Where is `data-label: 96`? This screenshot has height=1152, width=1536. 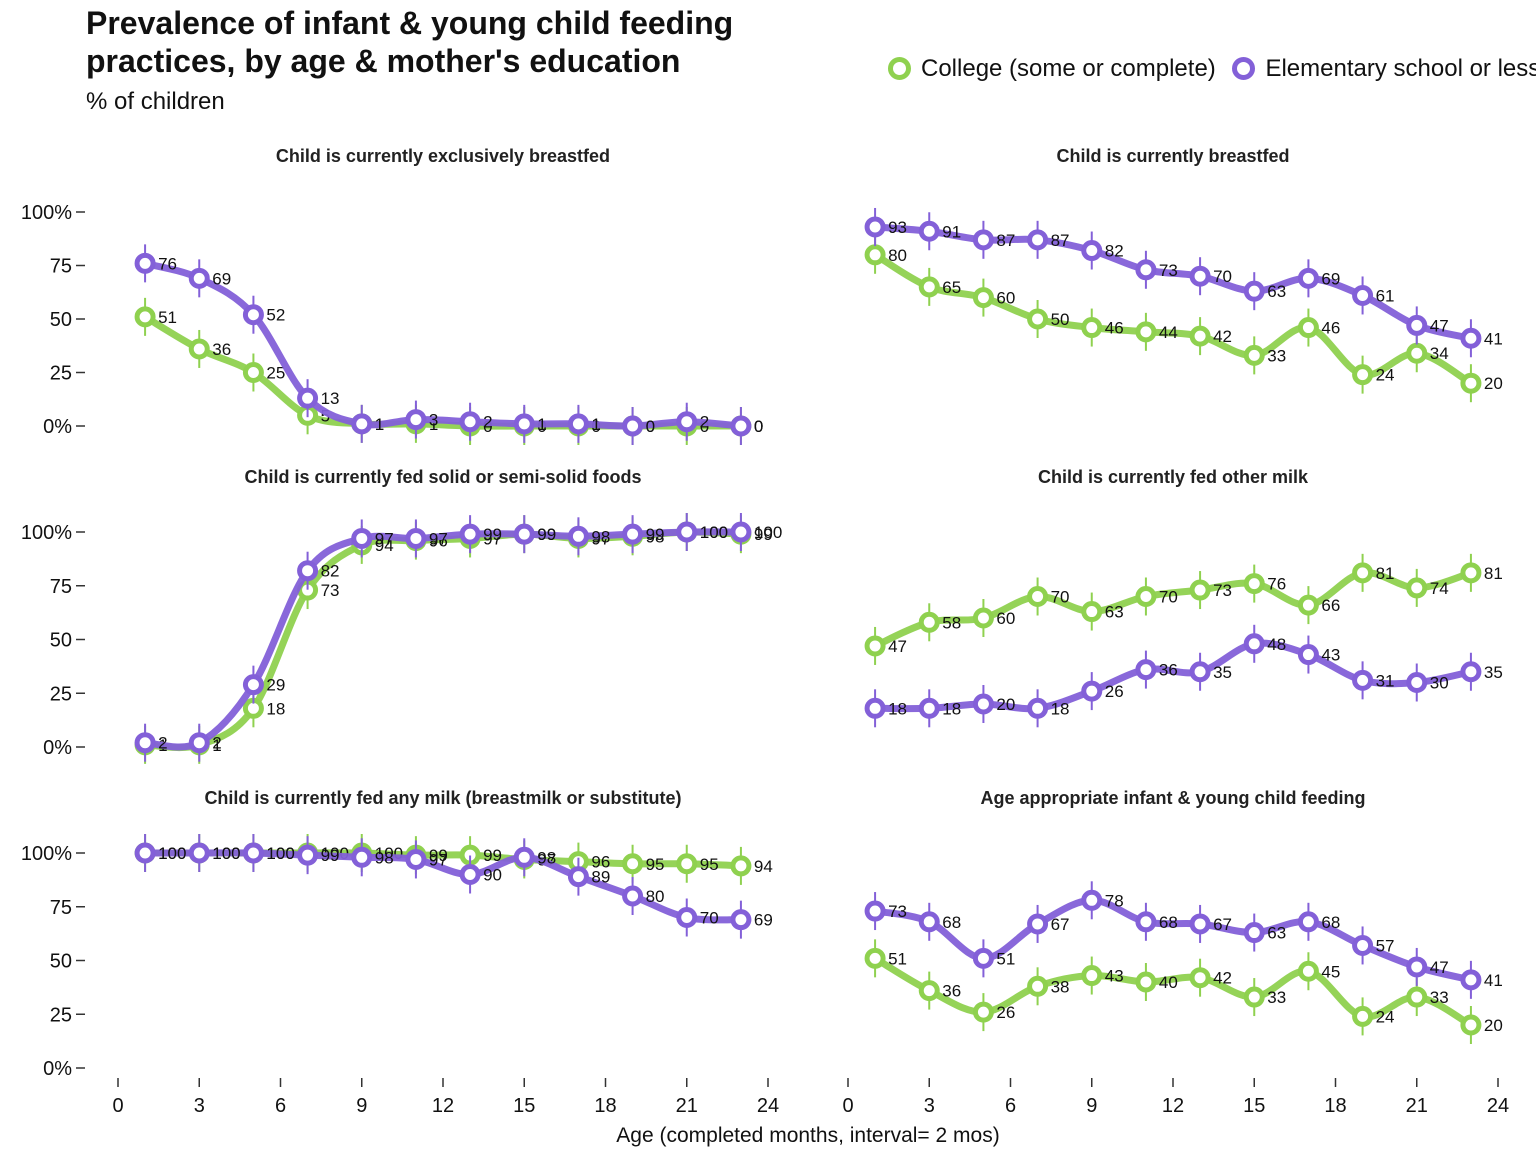 data-label: 96 is located at coordinates (600, 862).